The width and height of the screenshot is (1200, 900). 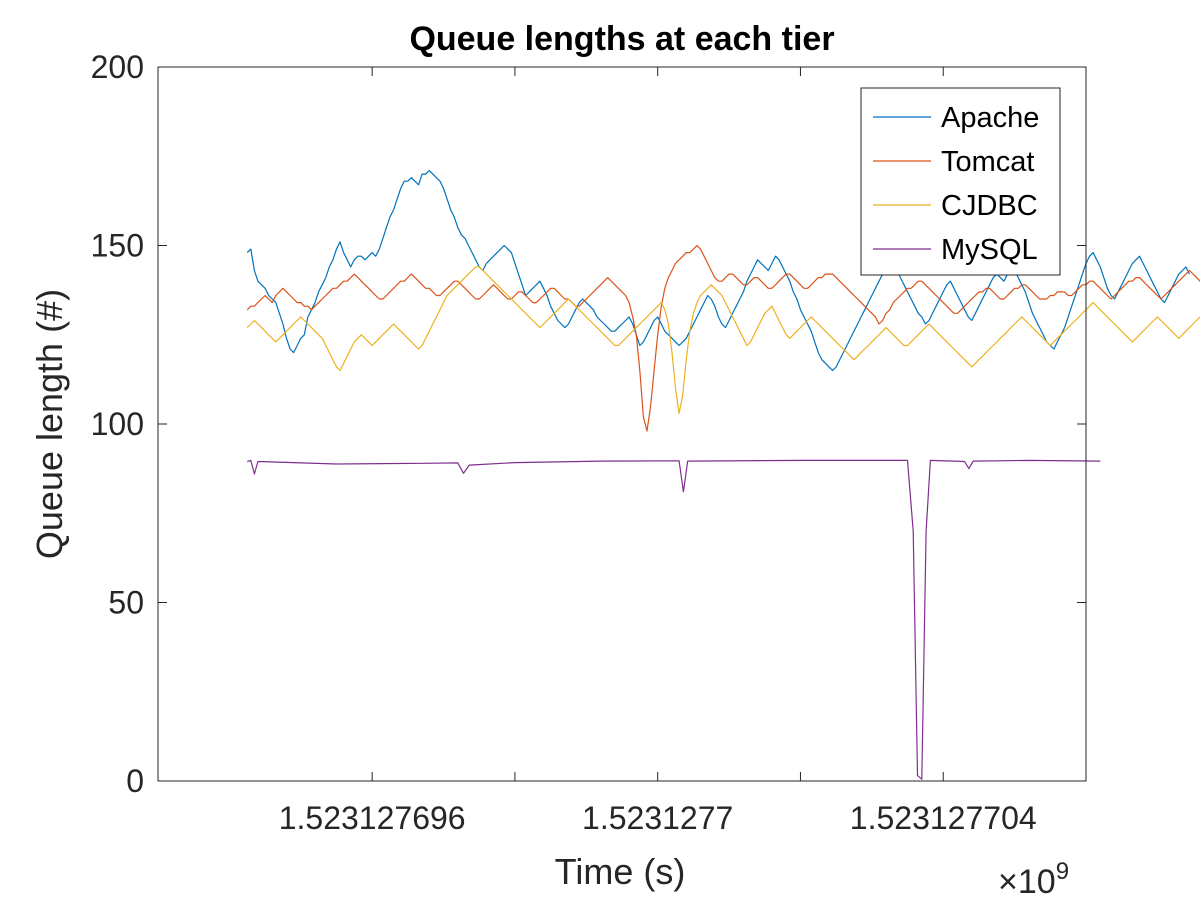 What do you see at coordinates (117, 67) in the screenshot?
I see `y-tick-label: 200` at bounding box center [117, 67].